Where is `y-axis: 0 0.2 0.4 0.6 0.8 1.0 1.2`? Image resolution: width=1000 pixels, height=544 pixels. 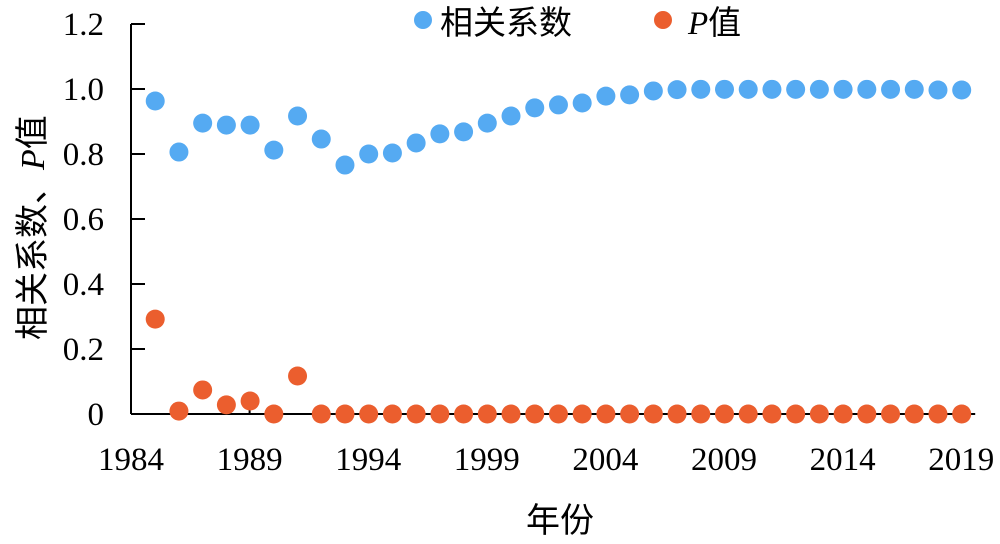 y-axis: 0 0.2 0.4 0.6 0.8 1.0 1.2 is located at coordinates (104, 220).